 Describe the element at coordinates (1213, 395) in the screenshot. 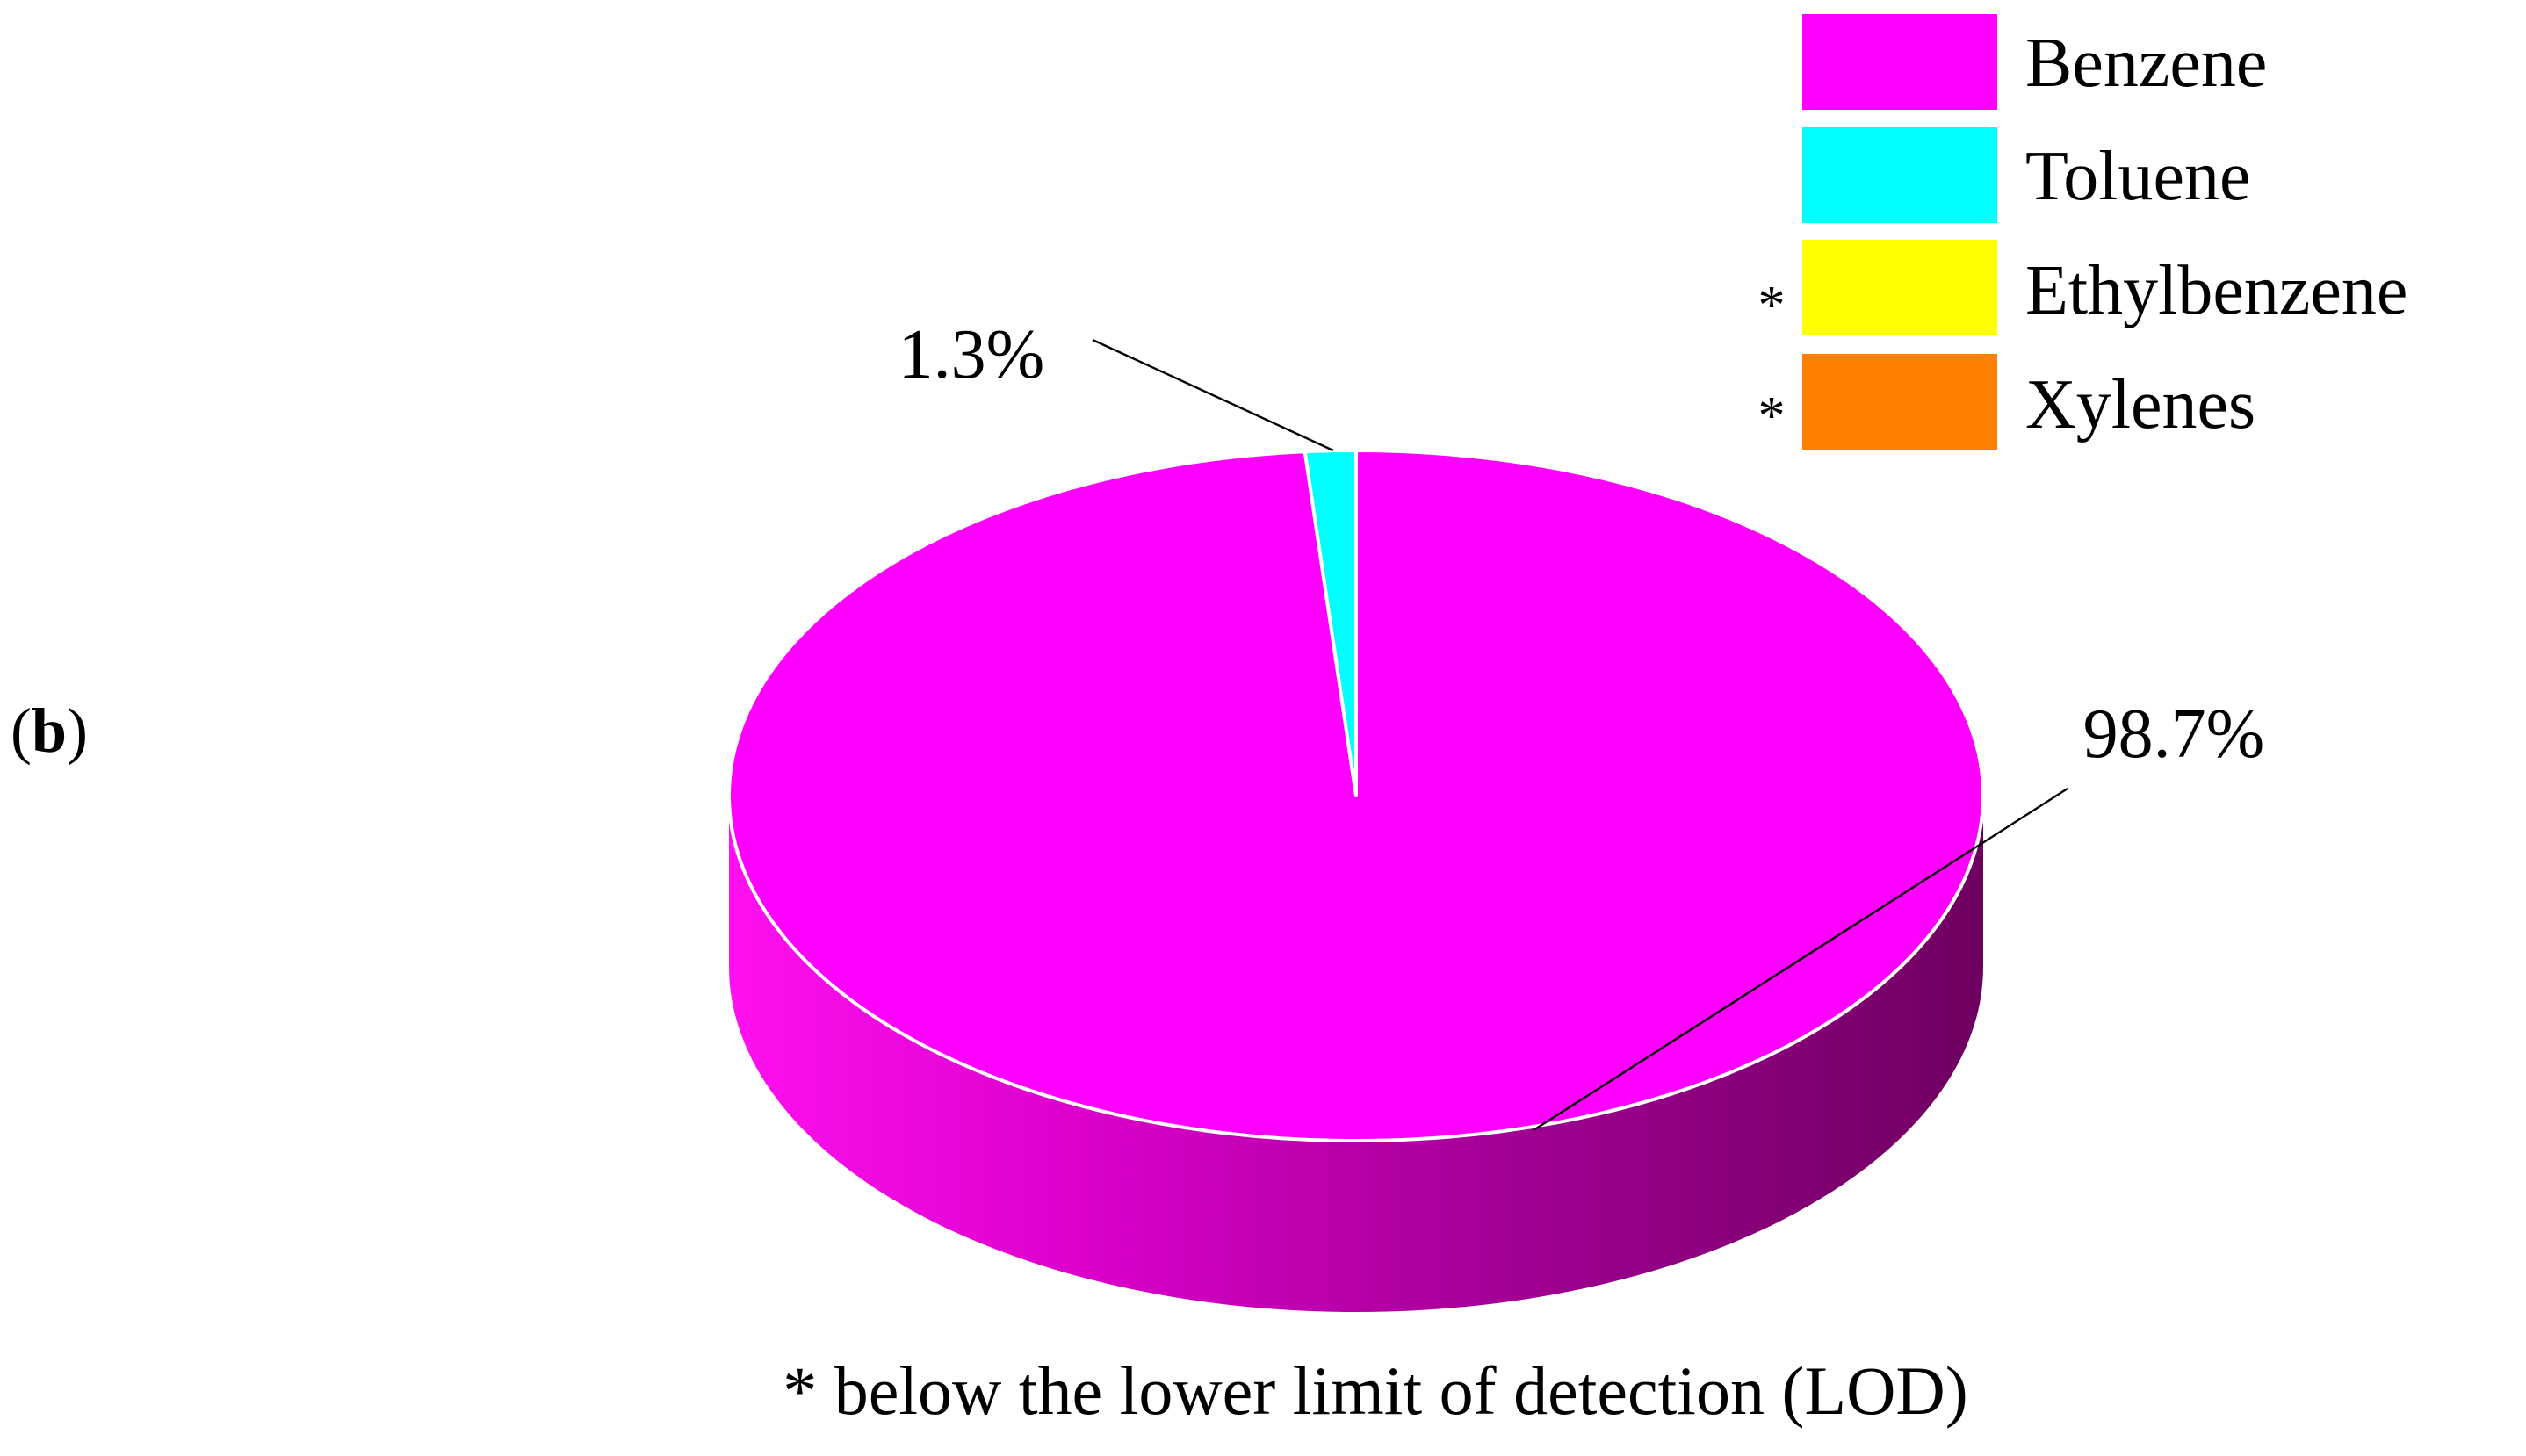

I see `leader-line-toluene` at that location.